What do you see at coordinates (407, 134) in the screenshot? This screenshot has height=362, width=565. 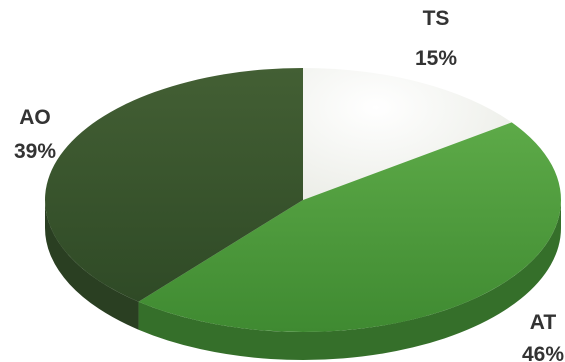 I see `pie-slice-ts` at bounding box center [407, 134].